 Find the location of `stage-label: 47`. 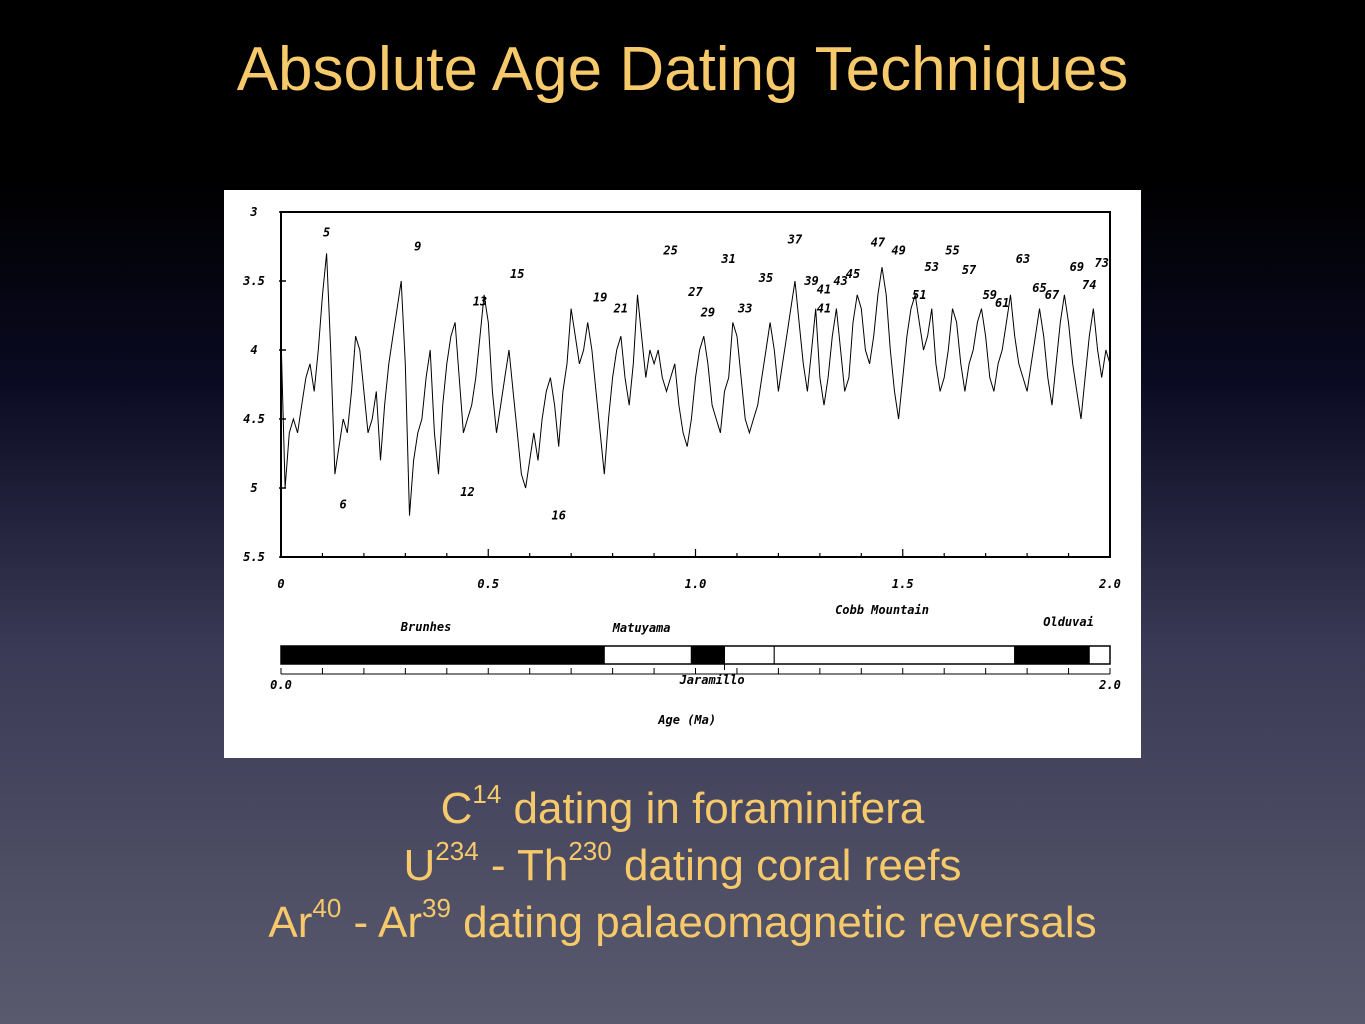

stage-label: 47 is located at coordinates (878, 242).